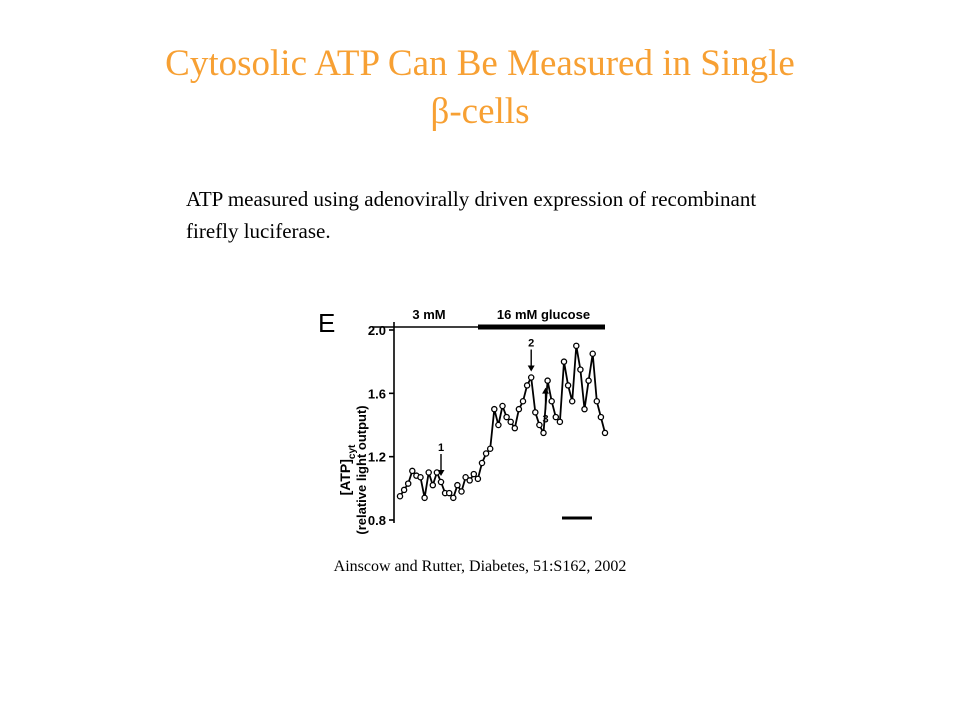 The width and height of the screenshot is (960, 720). What do you see at coordinates (361, 469) in the screenshot?
I see `y-axis-label-units: (relative light output)` at bounding box center [361, 469].